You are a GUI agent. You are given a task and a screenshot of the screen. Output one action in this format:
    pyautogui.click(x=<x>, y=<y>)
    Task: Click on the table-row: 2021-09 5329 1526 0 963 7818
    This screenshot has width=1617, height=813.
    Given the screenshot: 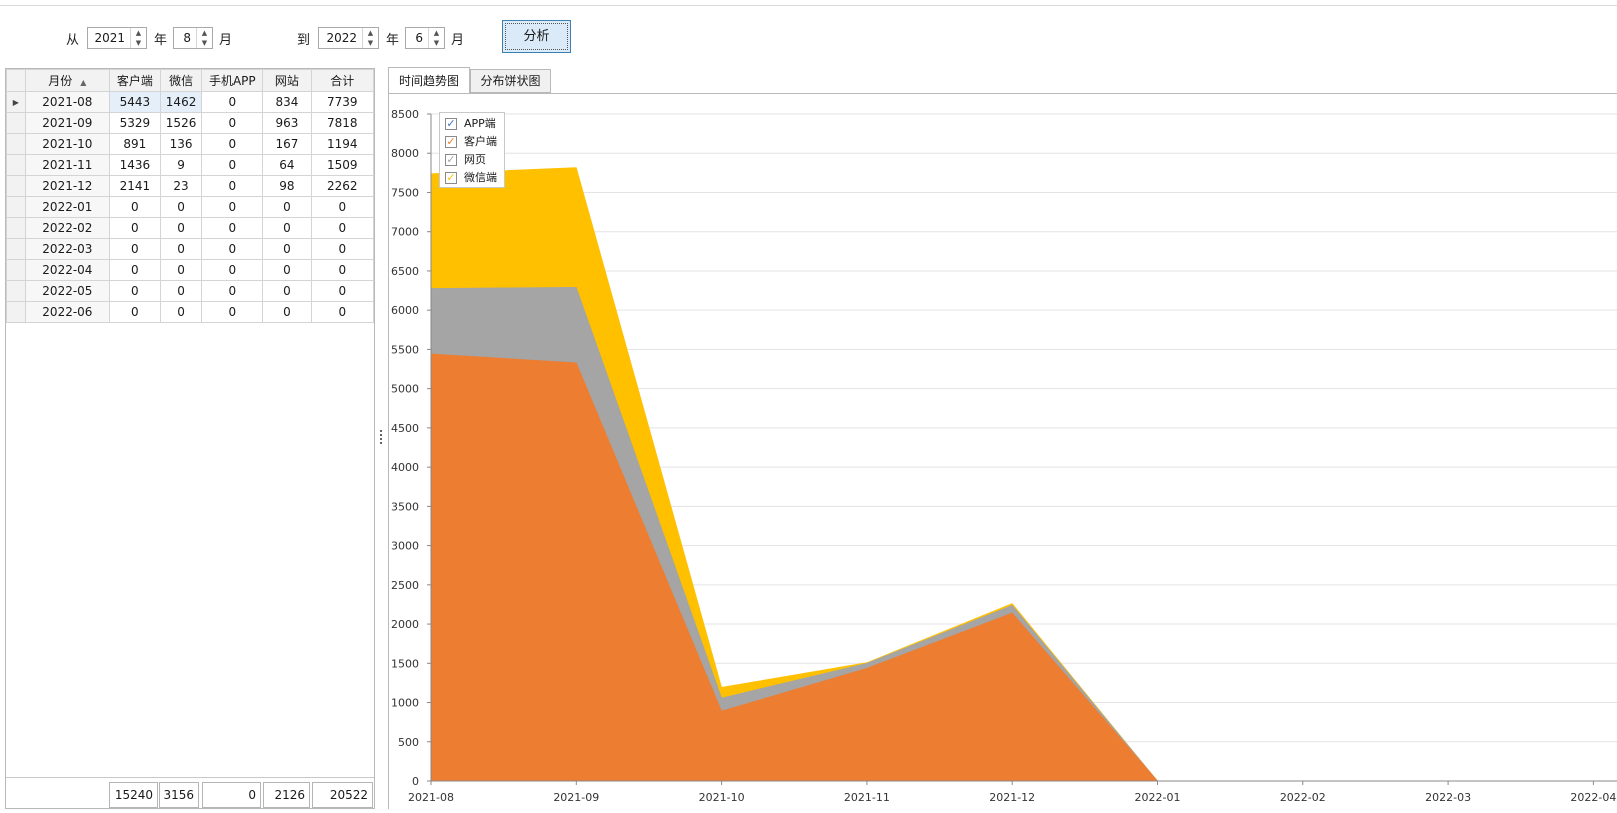 What is the action you would take?
    pyautogui.click(x=190, y=123)
    